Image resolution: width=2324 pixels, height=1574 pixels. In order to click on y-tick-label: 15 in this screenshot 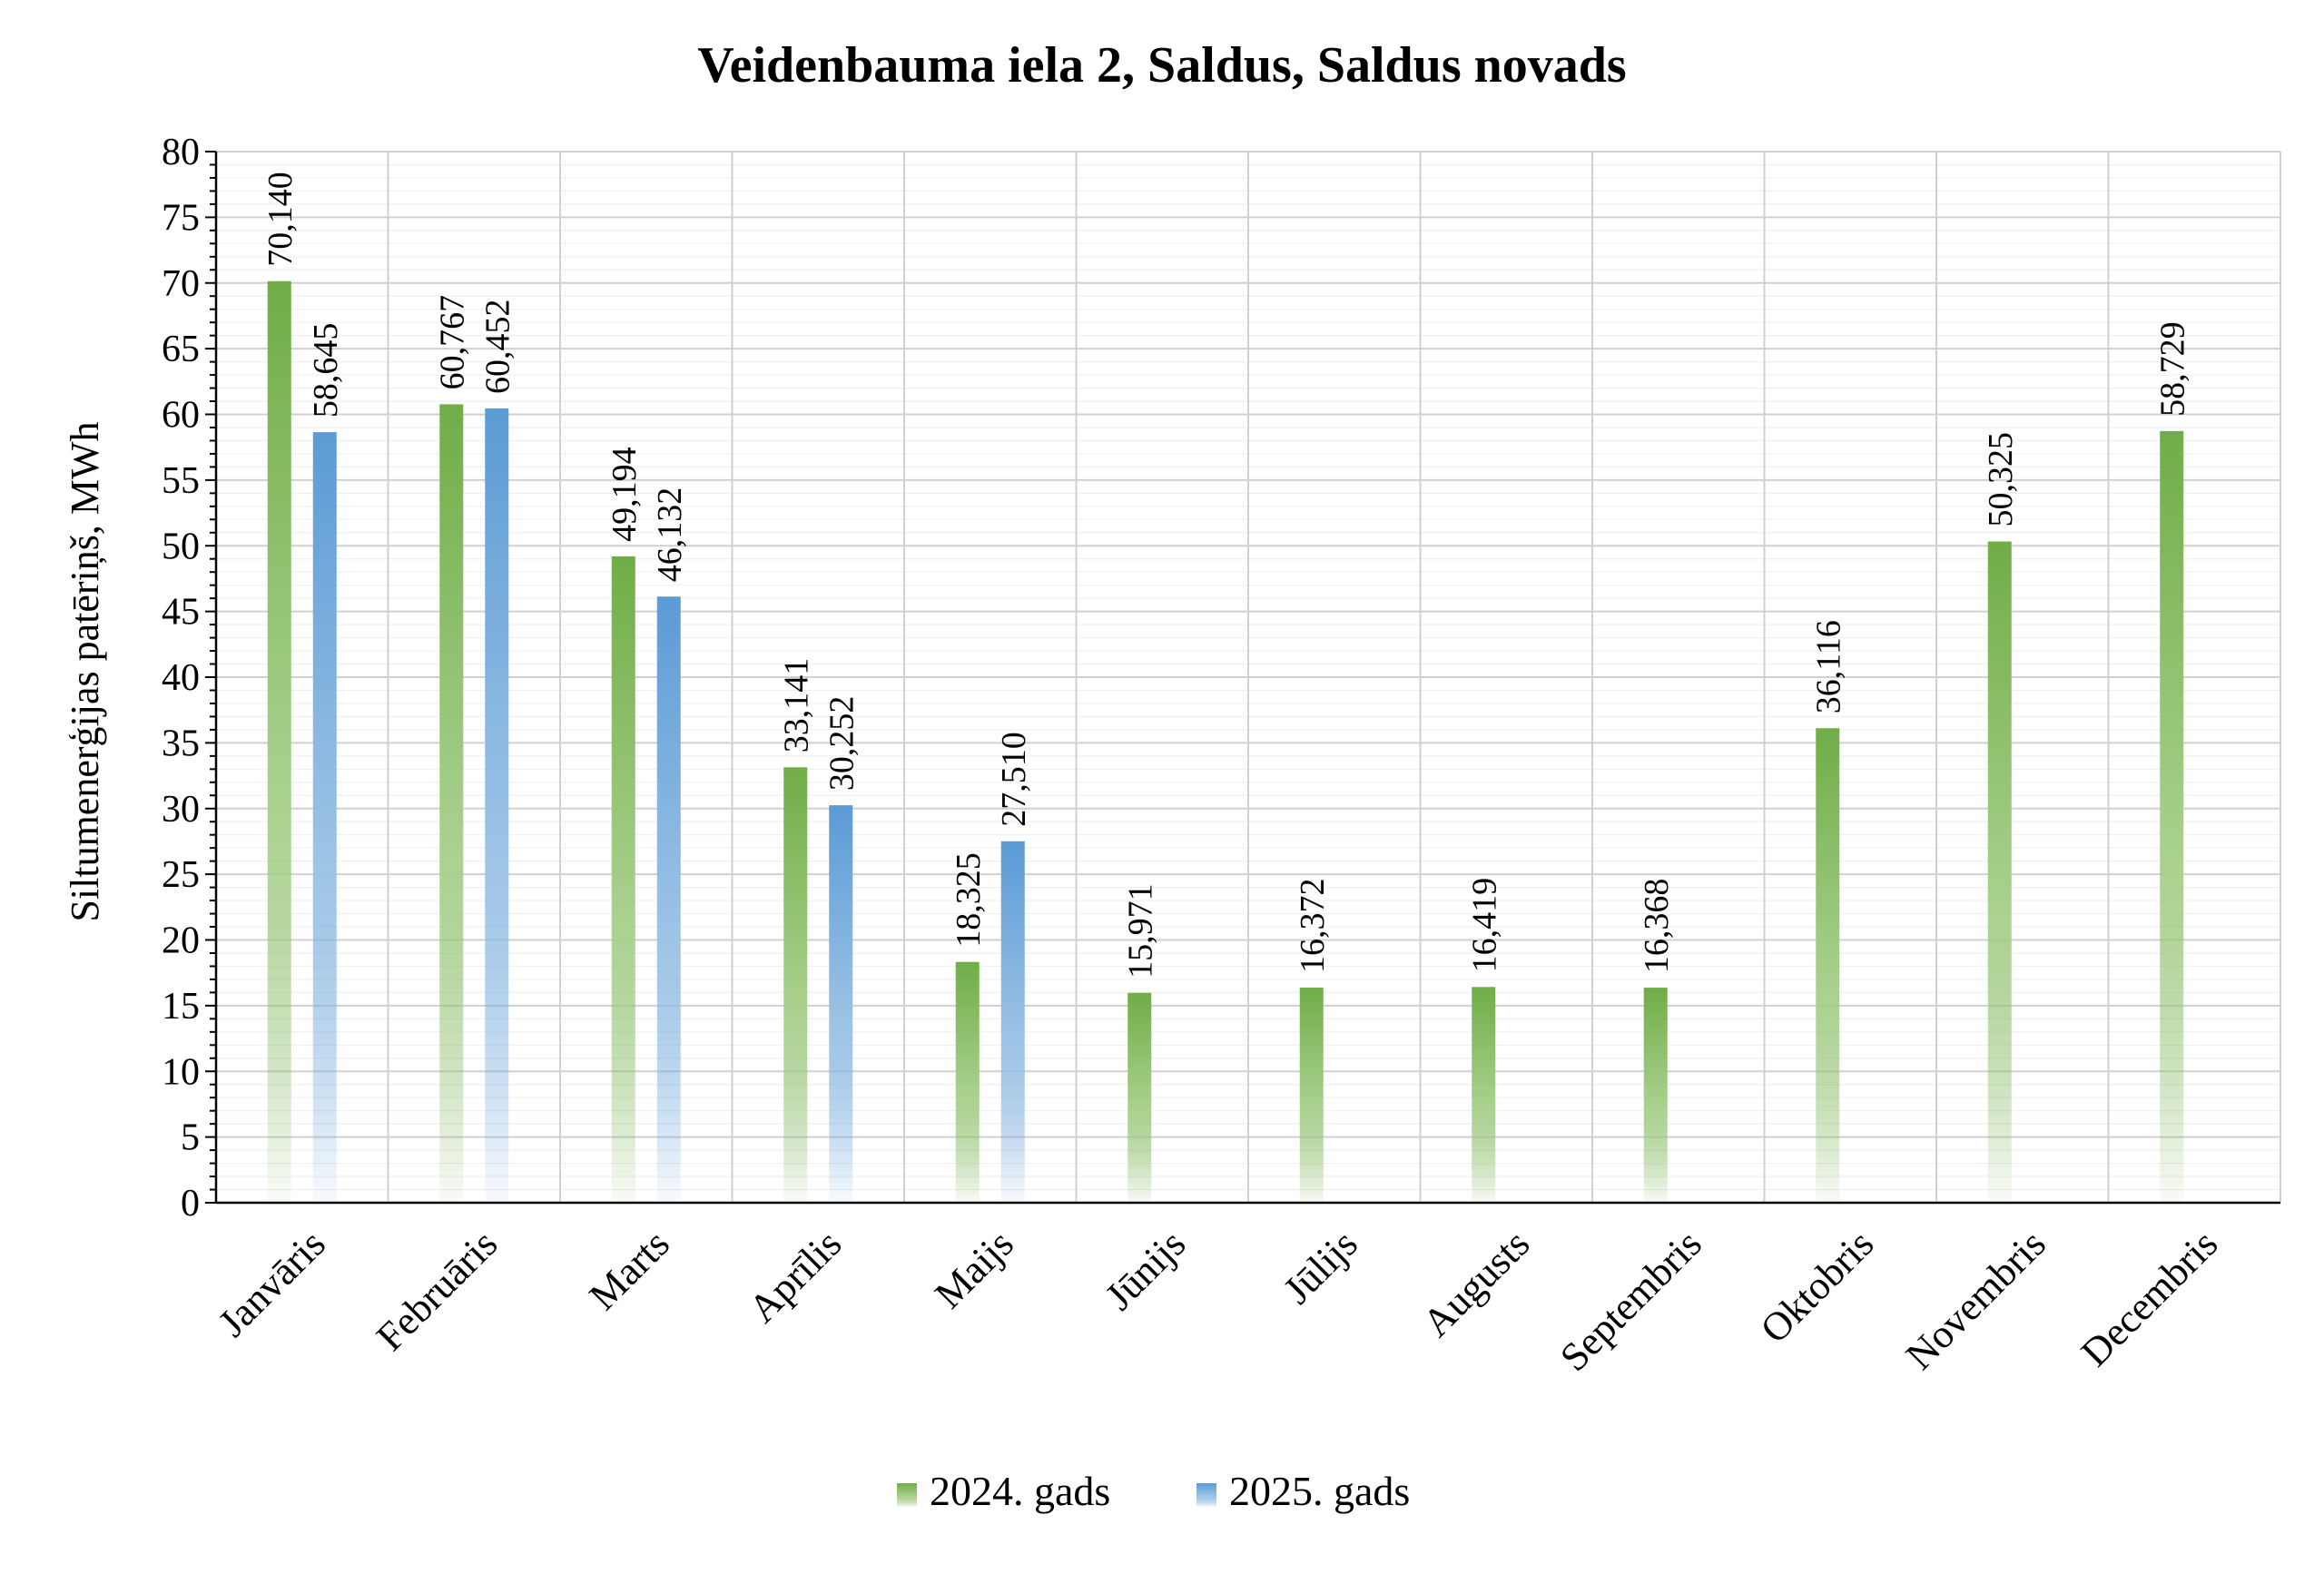, I will do `click(181, 1007)`.